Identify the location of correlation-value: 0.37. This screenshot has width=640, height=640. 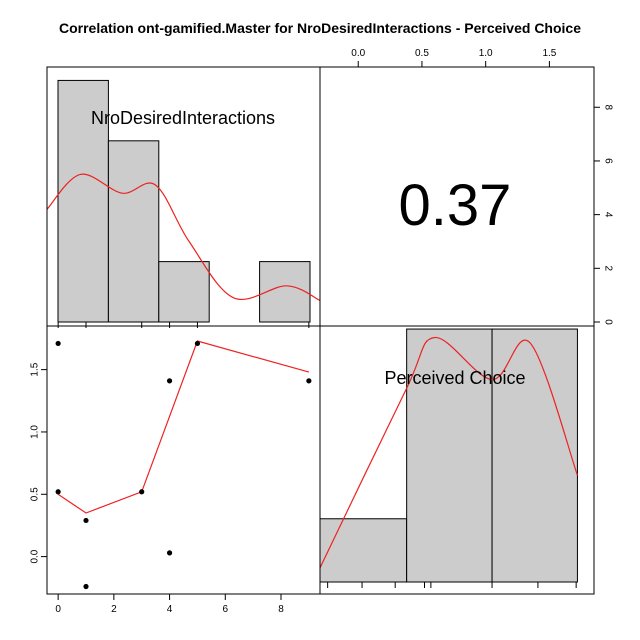
(455, 205).